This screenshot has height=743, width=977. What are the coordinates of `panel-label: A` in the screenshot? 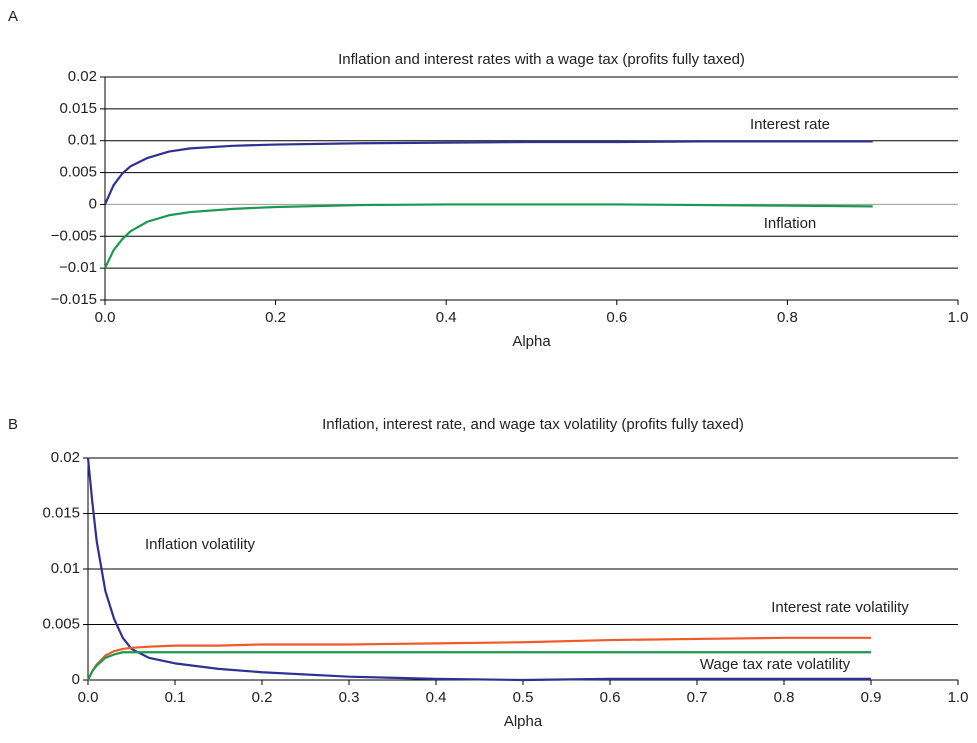 It's located at (13, 16).